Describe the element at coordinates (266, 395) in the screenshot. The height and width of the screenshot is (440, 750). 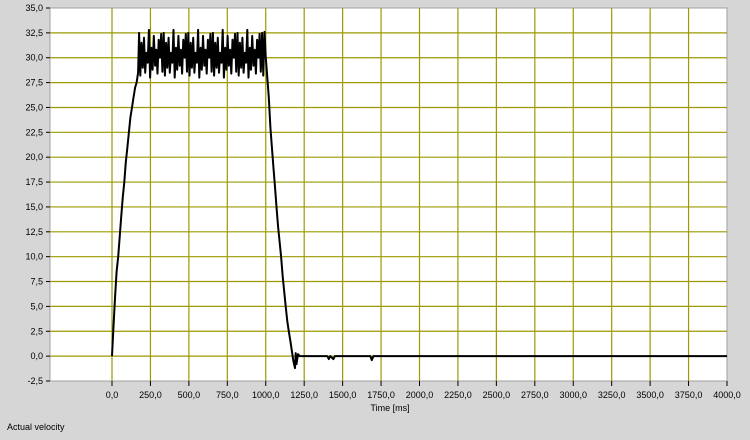
I see `x-tick-label: 1000,0` at that location.